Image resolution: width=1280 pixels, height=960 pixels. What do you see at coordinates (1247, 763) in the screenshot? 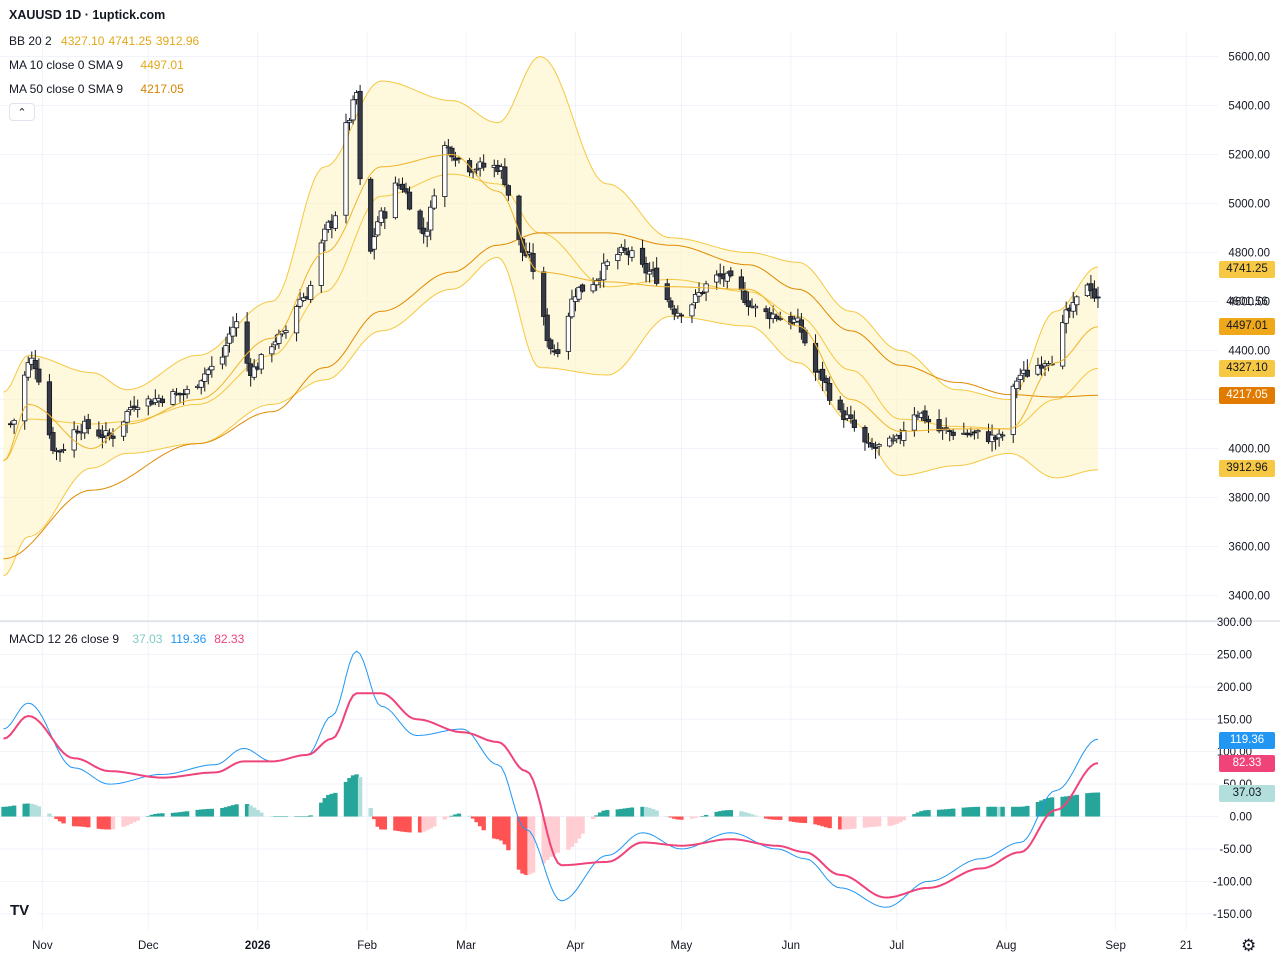
I see `signal-badge: 82.33` at bounding box center [1247, 763].